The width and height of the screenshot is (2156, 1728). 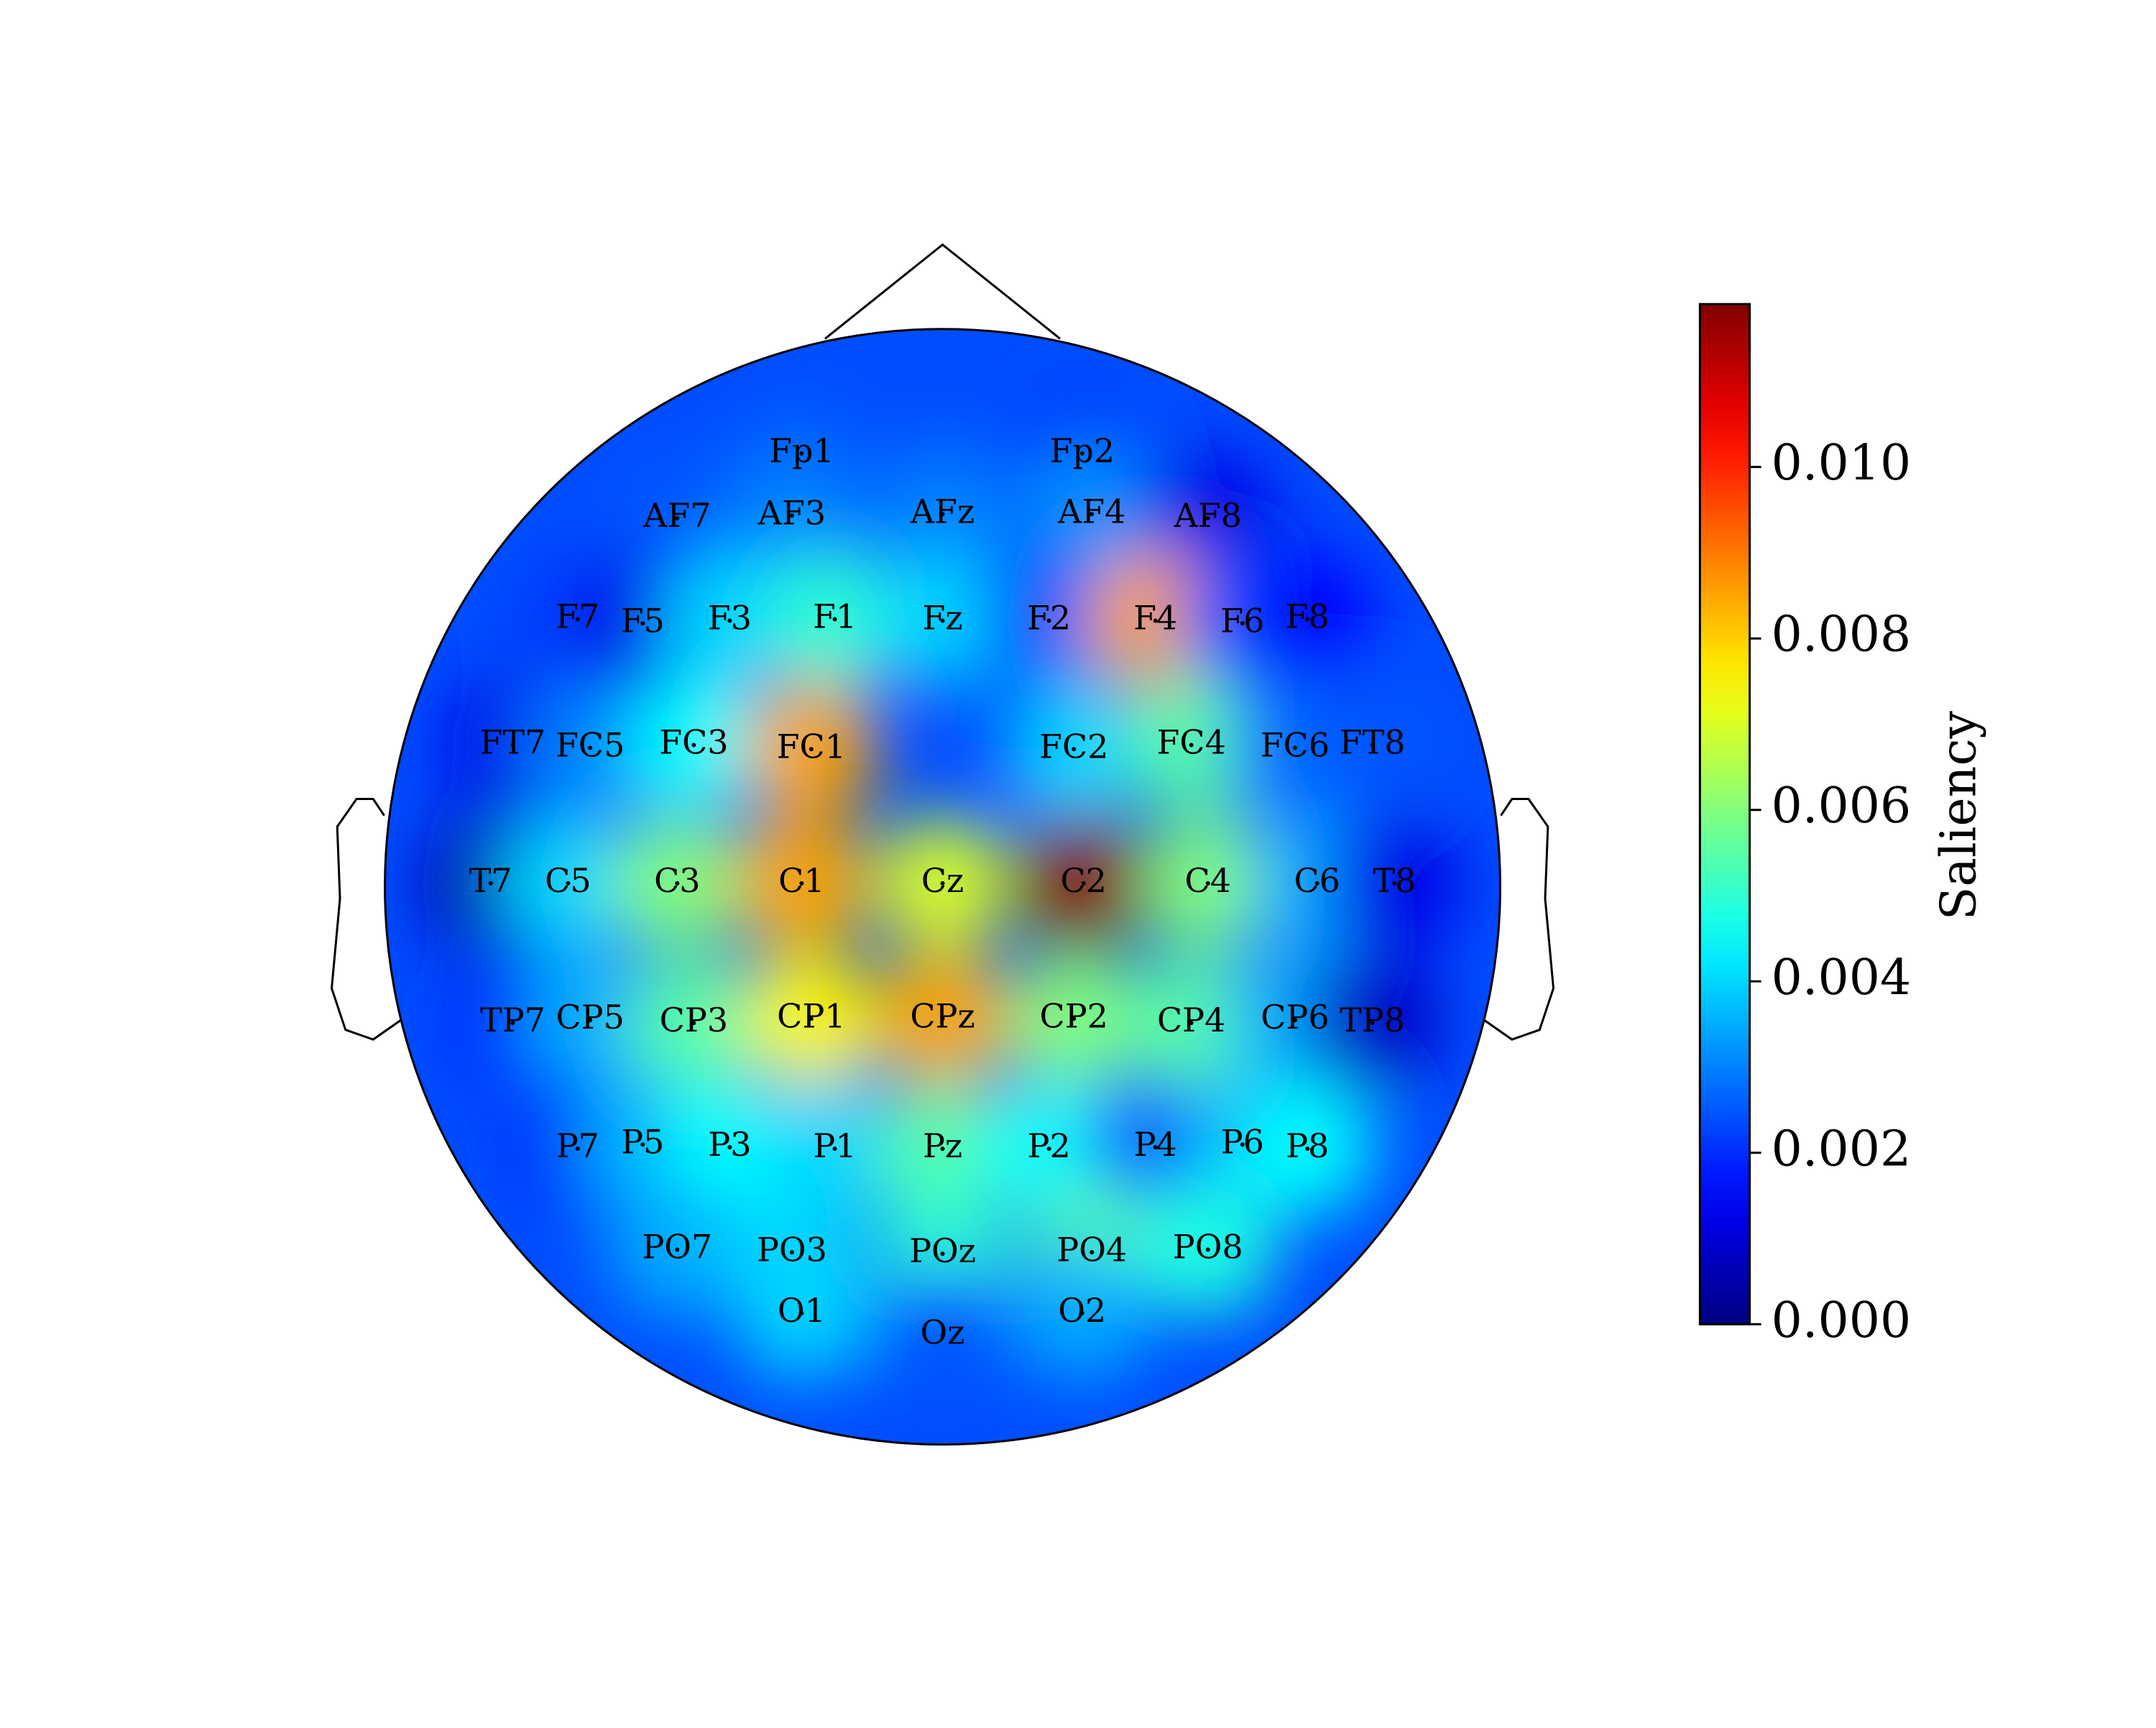 I want to click on channel-label: CP1, so click(x=811, y=1015).